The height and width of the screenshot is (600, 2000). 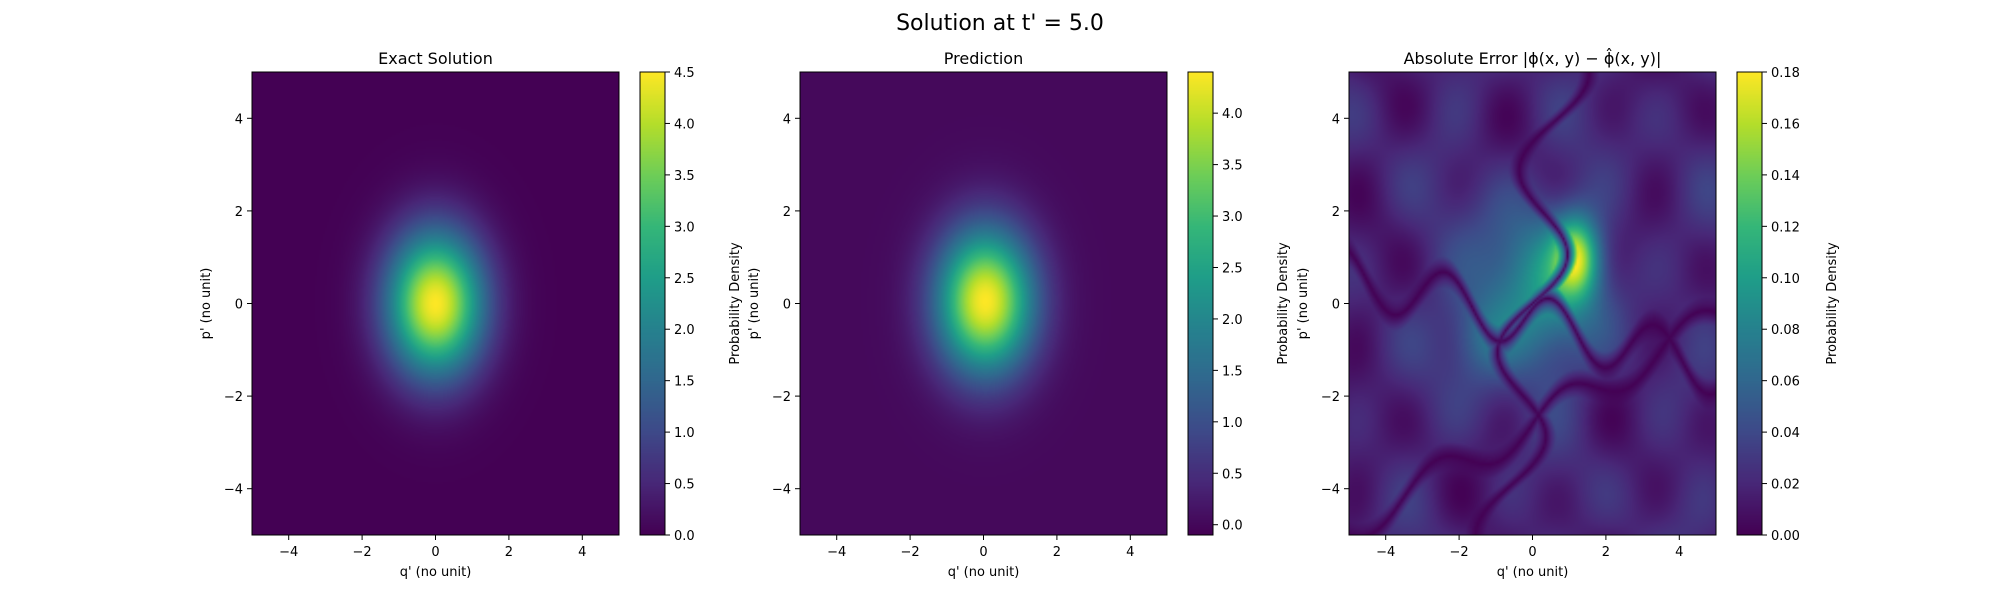 What do you see at coordinates (1000, 23) in the screenshot?
I see `figure-title: Solution at t' = 5.0` at bounding box center [1000, 23].